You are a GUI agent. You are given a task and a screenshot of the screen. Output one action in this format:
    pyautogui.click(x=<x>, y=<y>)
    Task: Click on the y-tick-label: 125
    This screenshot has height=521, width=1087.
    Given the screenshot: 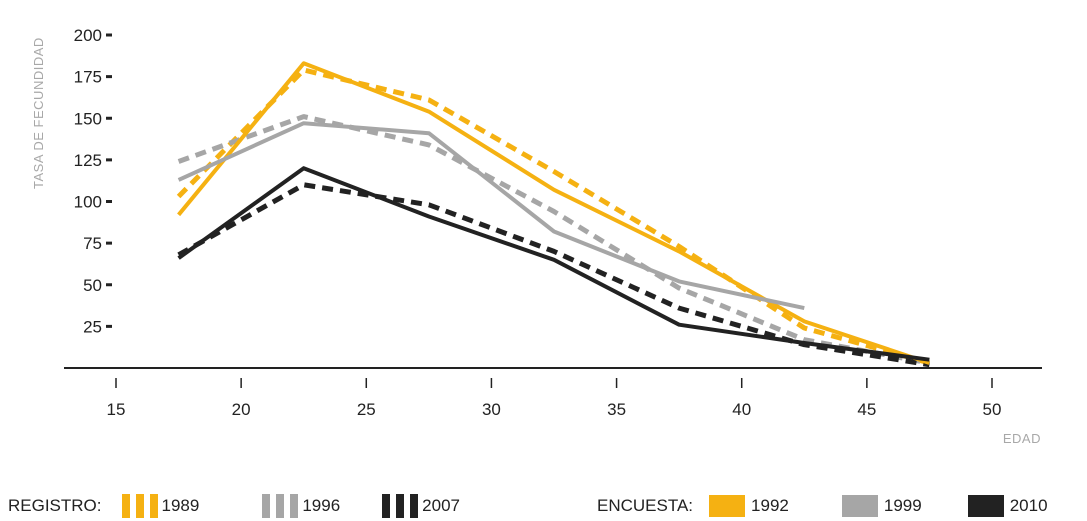 What is the action you would take?
    pyautogui.click(x=88, y=160)
    